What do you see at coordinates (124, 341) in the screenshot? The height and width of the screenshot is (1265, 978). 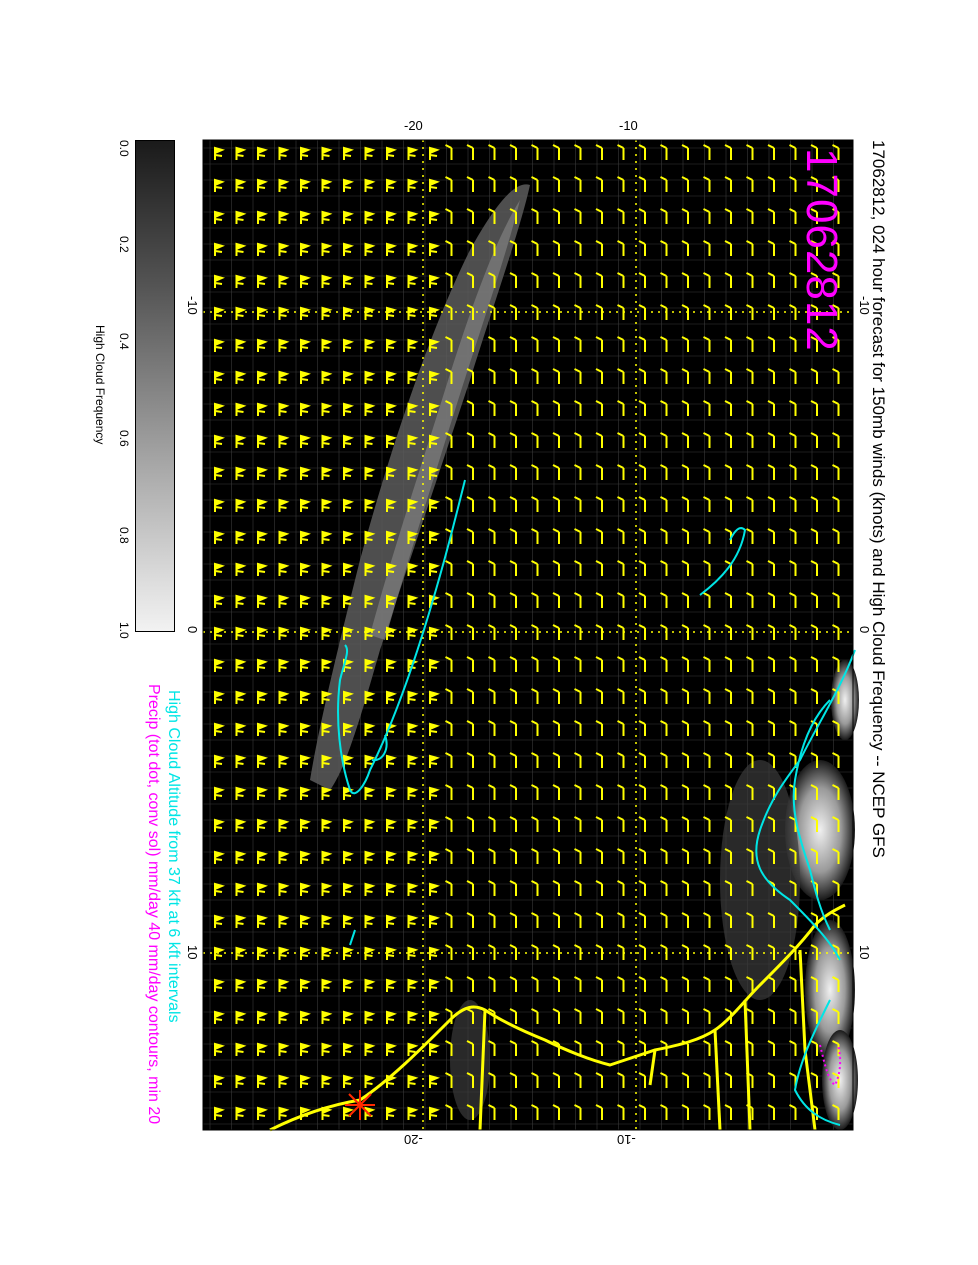 I see `colorbar-tick: 0.4` at bounding box center [124, 341].